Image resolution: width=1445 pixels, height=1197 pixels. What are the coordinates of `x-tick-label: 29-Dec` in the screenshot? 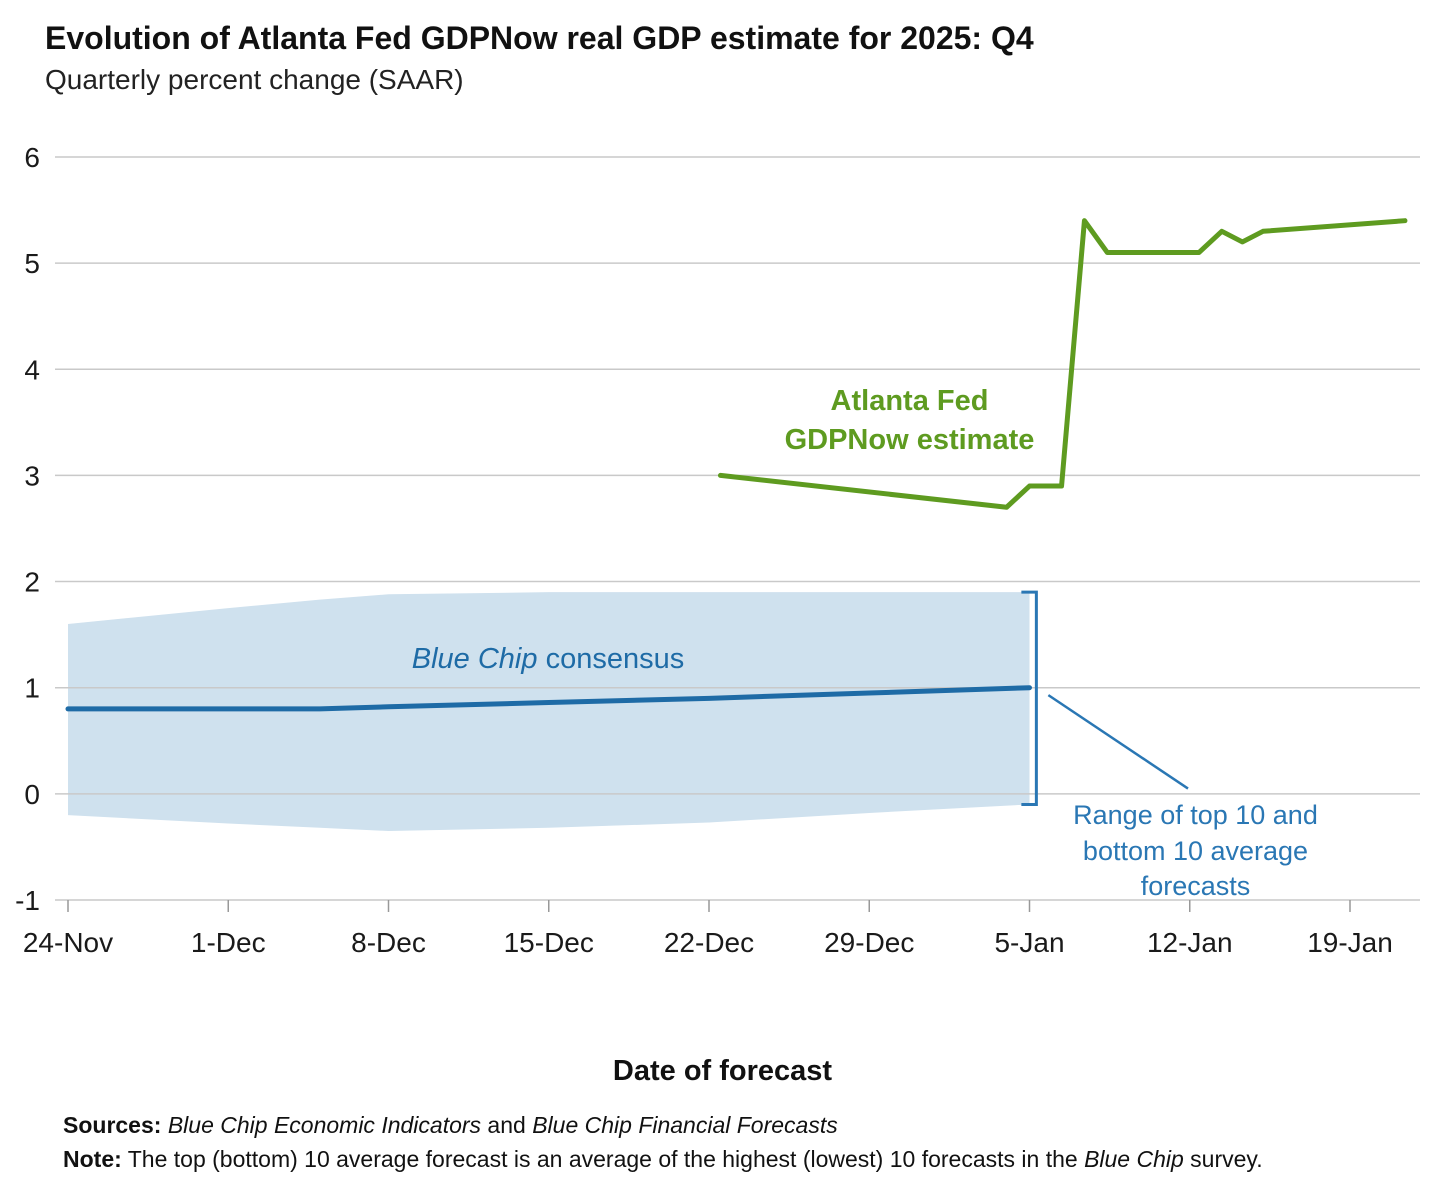 It's located at (869, 942).